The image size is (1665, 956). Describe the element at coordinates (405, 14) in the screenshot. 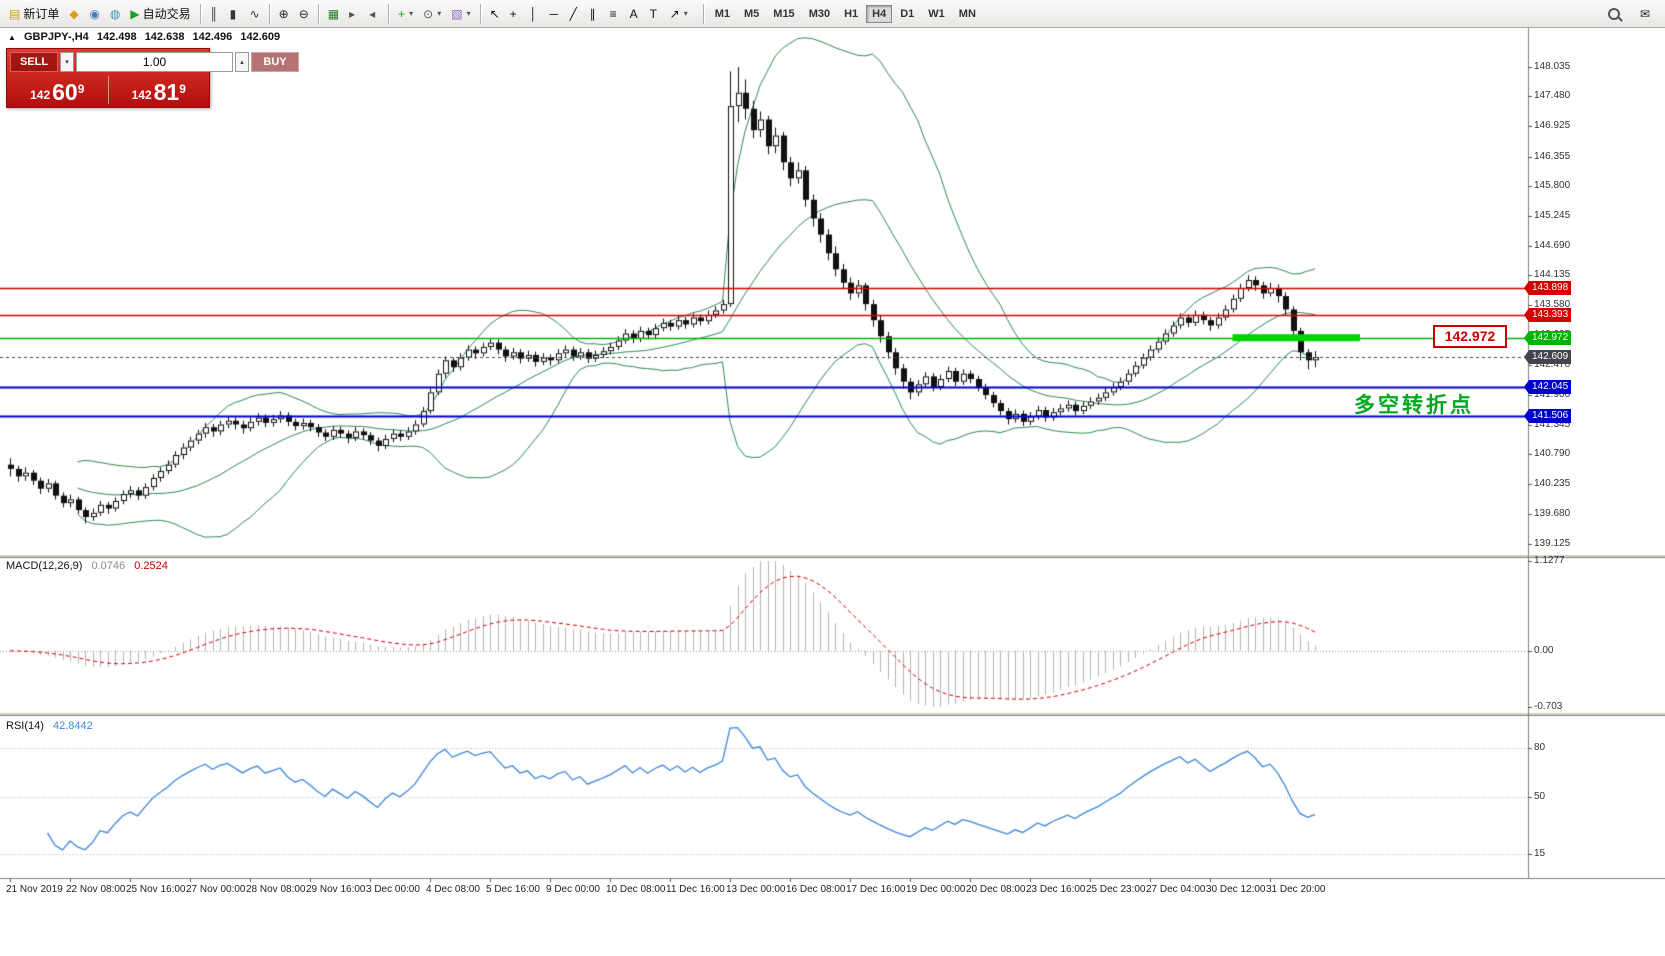

I see `indicators-button: + ▾` at that location.